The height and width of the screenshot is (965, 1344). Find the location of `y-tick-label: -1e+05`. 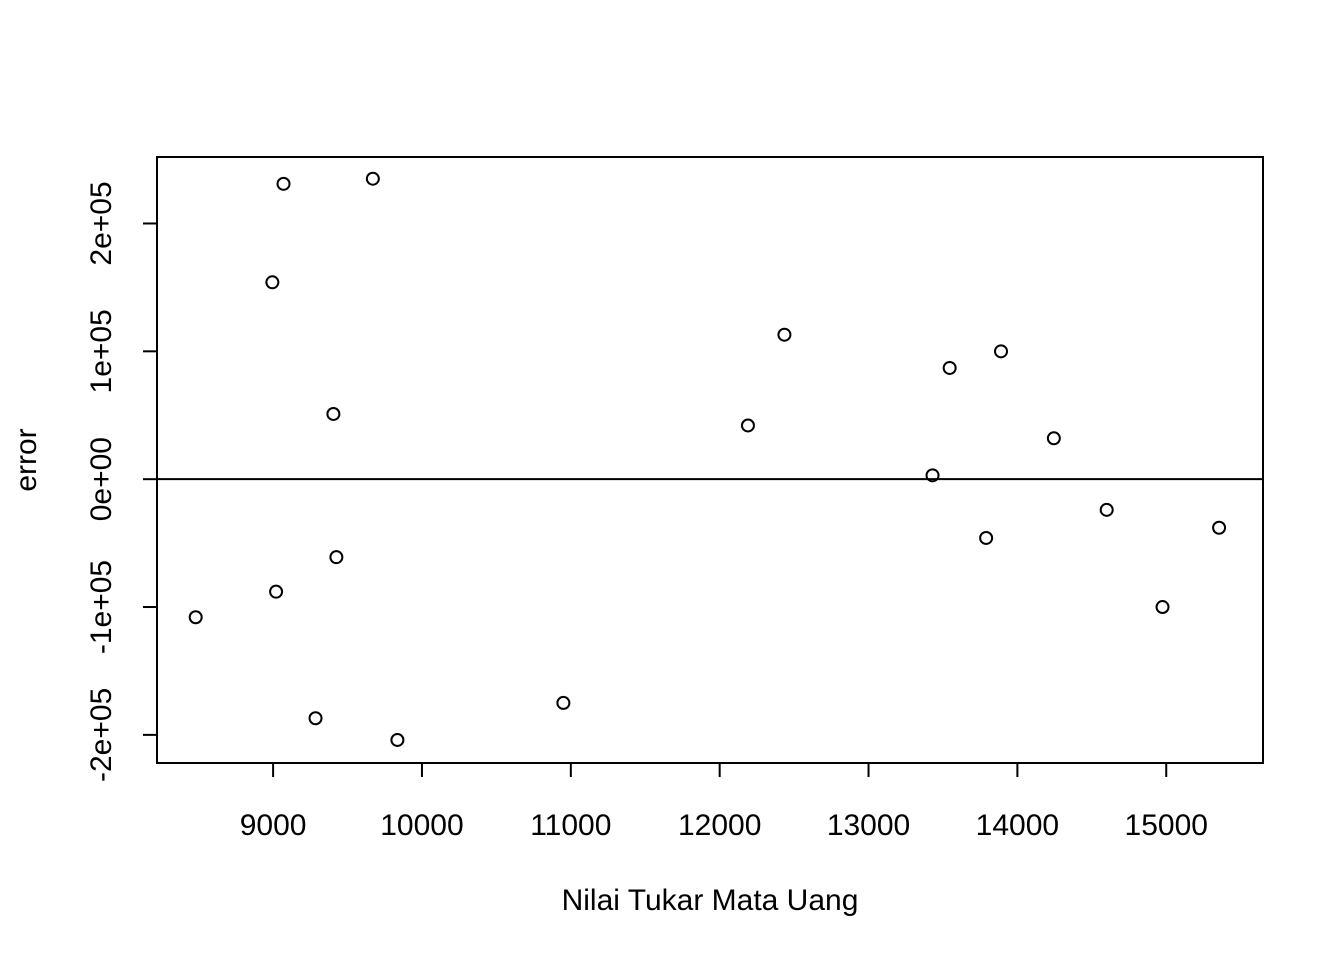

y-tick-label: -1e+05 is located at coordinates (101, 607).